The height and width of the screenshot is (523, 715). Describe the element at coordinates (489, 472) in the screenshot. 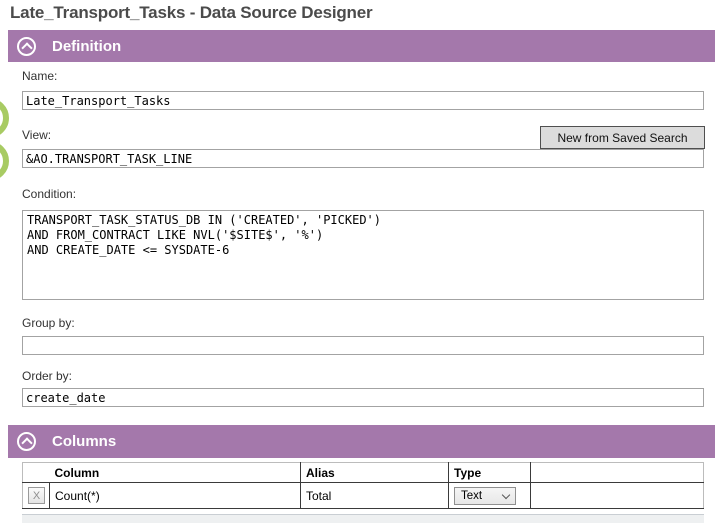

I see `type-header: Type` at that location.